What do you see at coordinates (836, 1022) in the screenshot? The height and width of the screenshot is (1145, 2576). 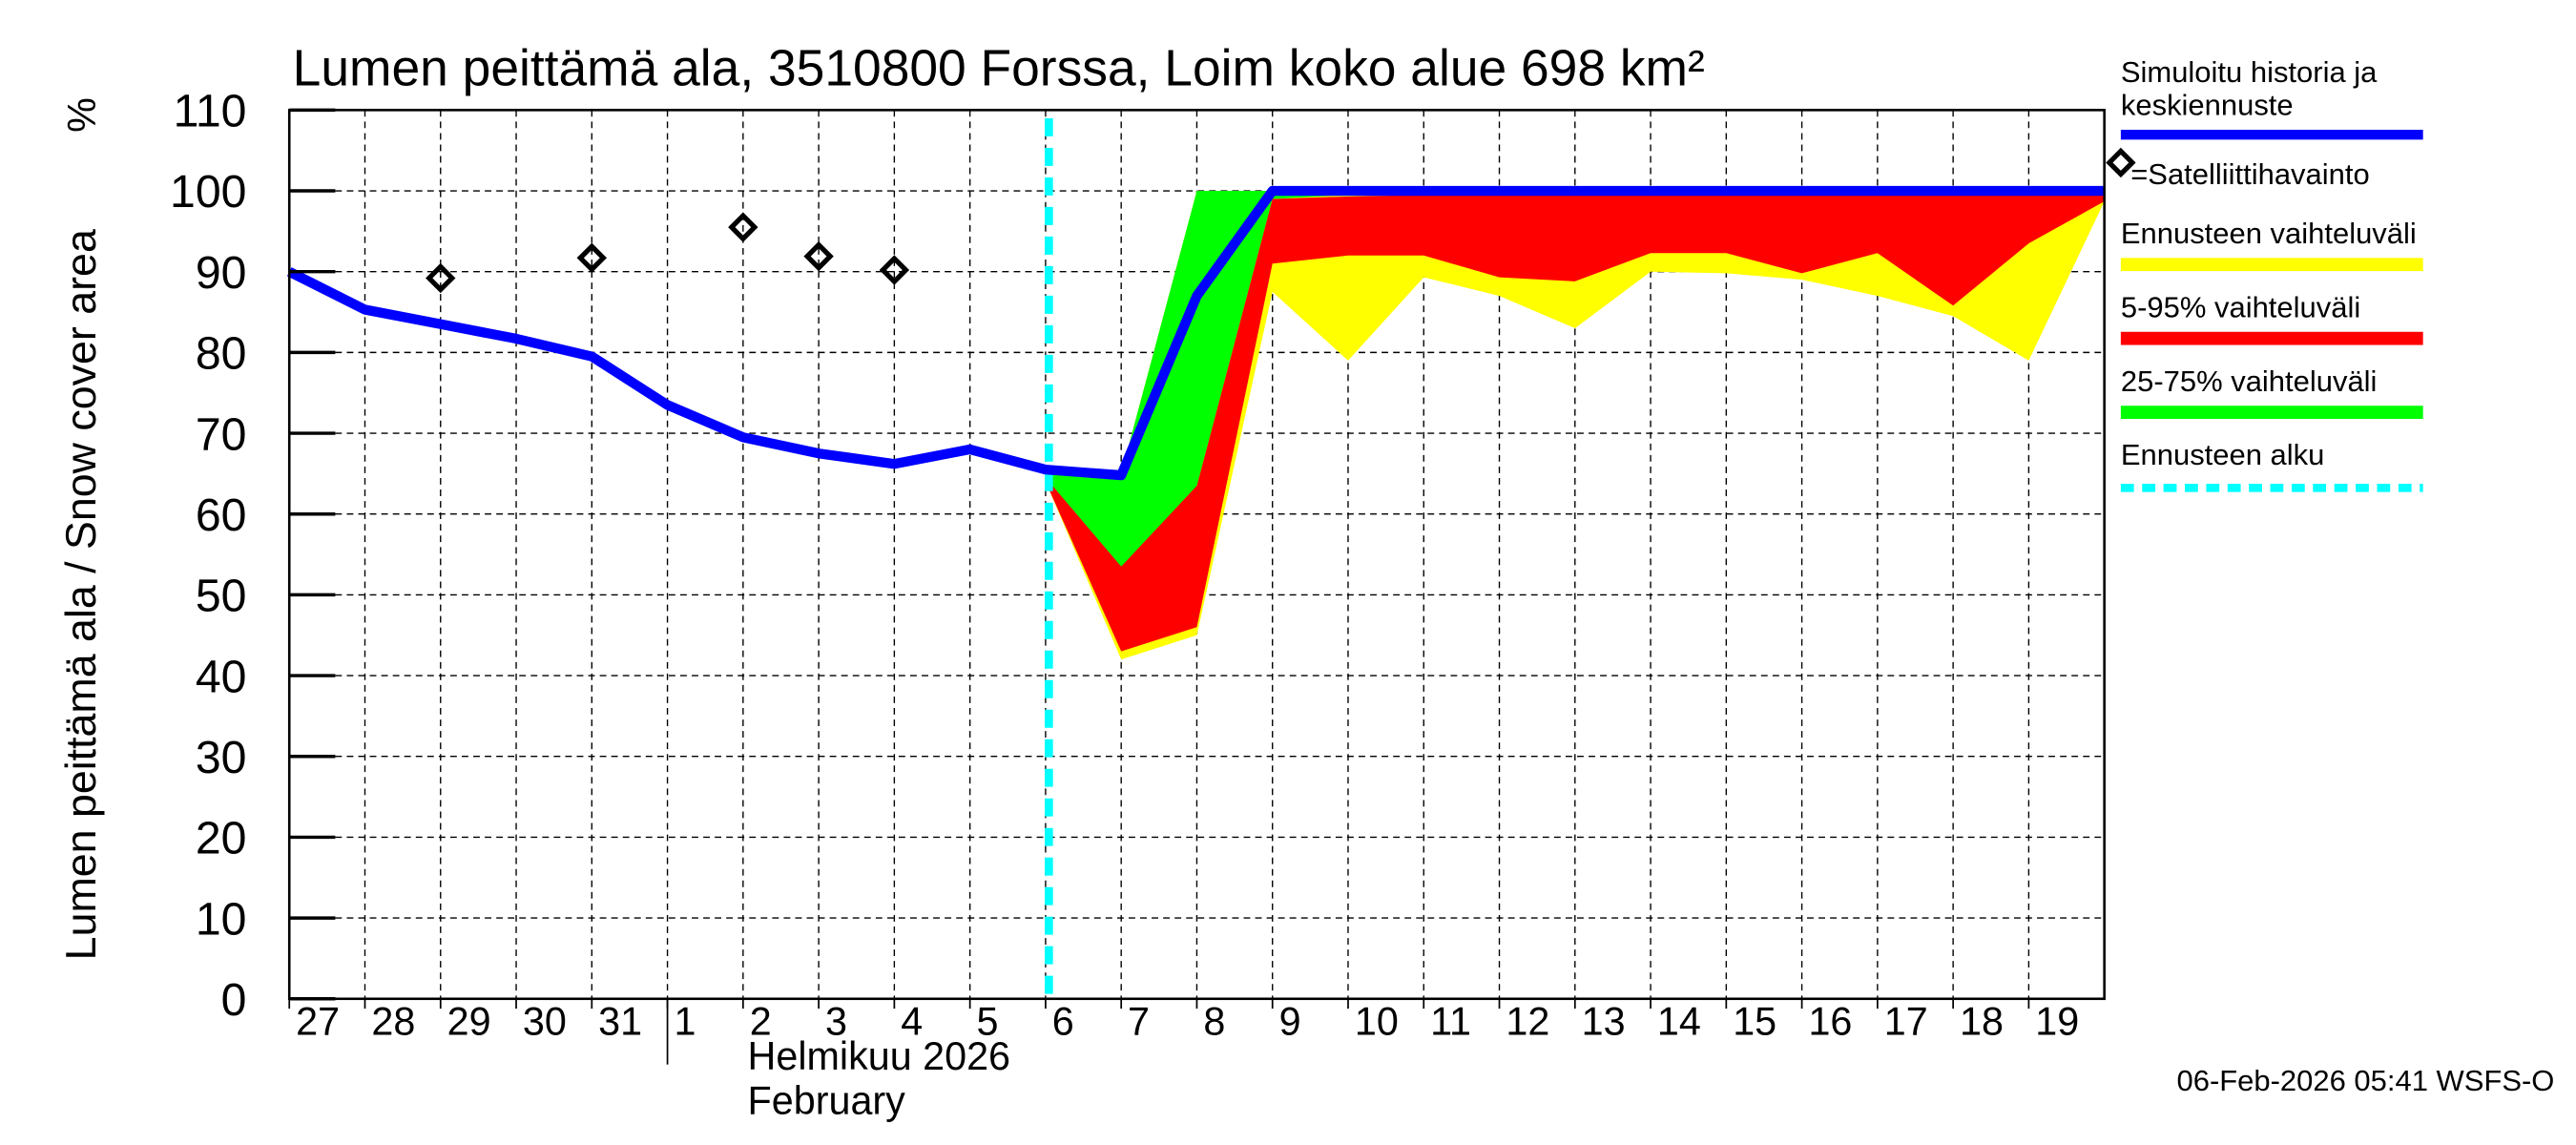 I see `x-tick-label: 3` at bounding box center [836, 1022].